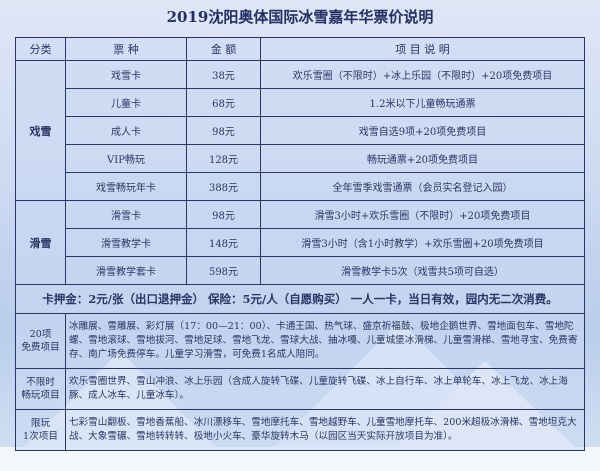  What do you see at coordinates (223, 270) in the screenshot?
I see `ticket-price: 598元` at bounding box center [223, 270].